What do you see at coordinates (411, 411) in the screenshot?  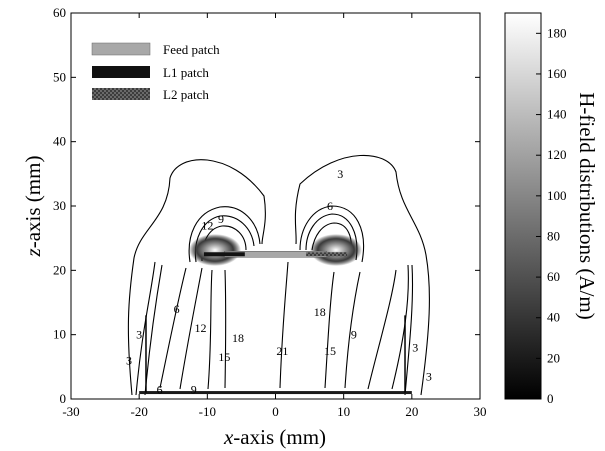 I see `x-tick-label: 20` at bounding box center [411, 411].